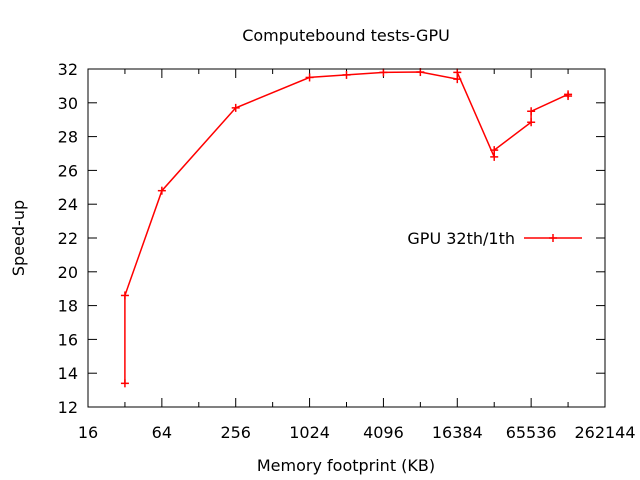  I want to click on x-tick-label: 1024, so click(309, 432).